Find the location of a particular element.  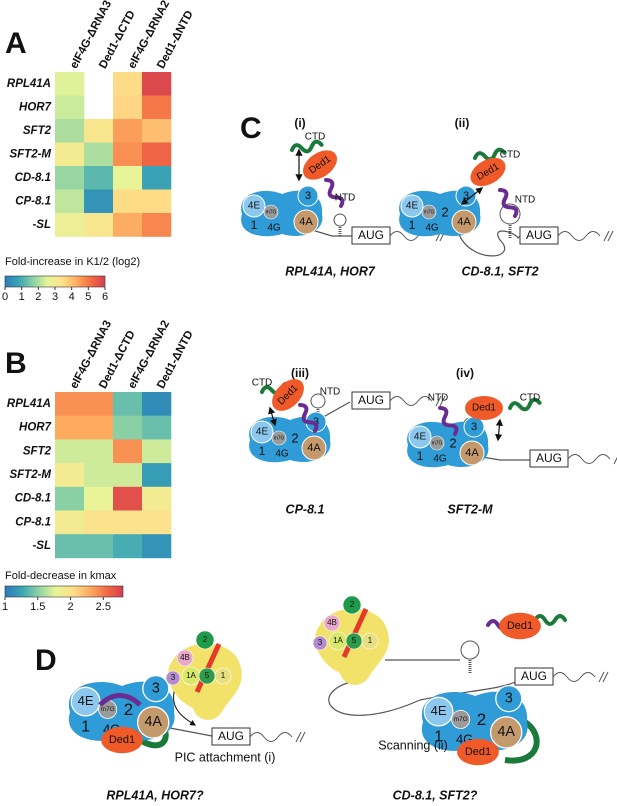

colorbar-tick-label: 1 is located at coordinates (22, 297).